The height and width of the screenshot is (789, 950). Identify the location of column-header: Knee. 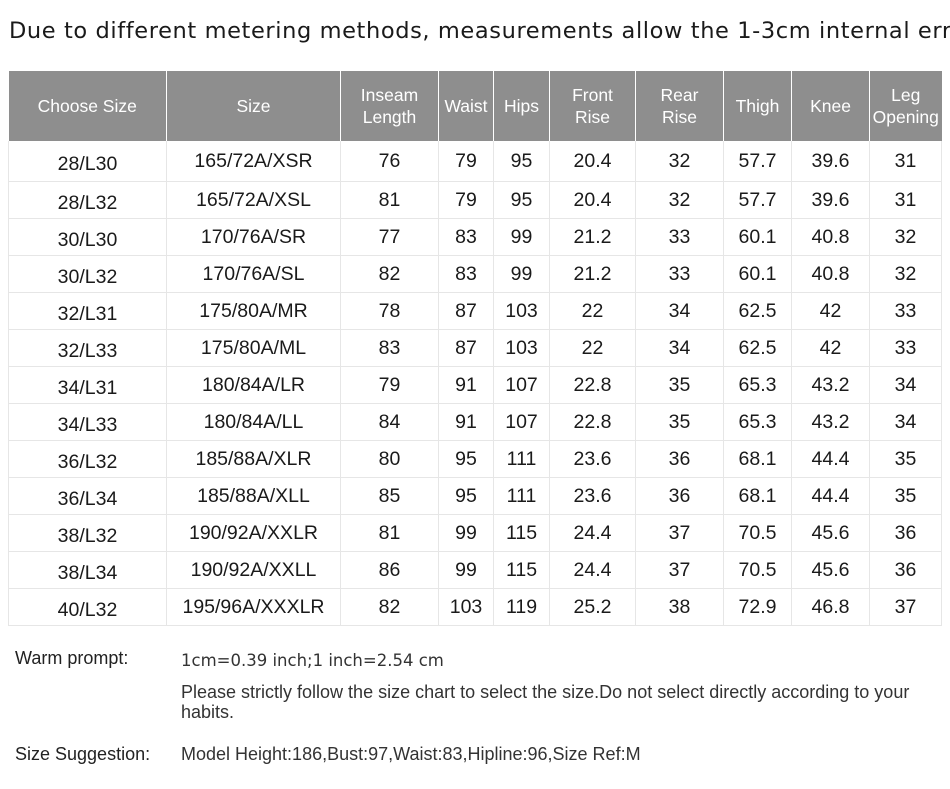
(830, 106).